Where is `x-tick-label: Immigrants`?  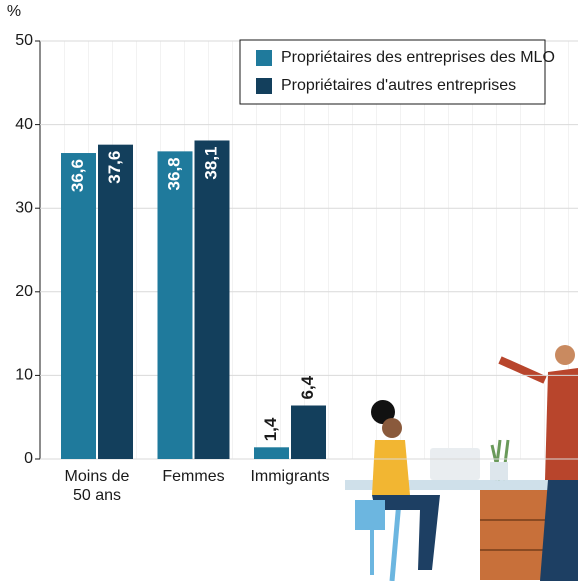
x-tick-label: Immigrants is located at coordinates (290, 476).